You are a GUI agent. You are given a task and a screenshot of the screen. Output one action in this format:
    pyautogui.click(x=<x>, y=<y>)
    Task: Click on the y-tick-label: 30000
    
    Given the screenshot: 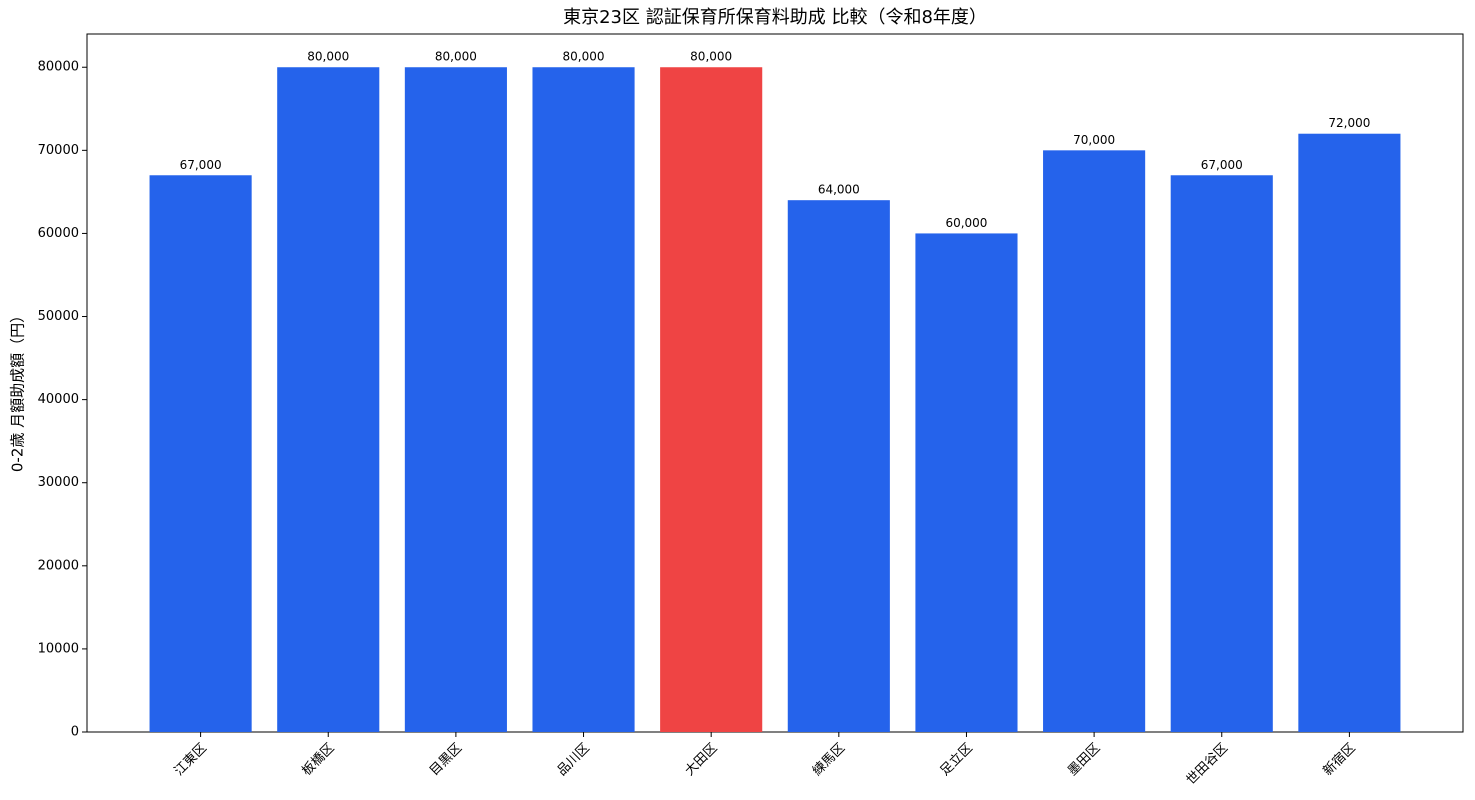 What is the action you would take?
    pyautogui.click(x=58, y=482)
    